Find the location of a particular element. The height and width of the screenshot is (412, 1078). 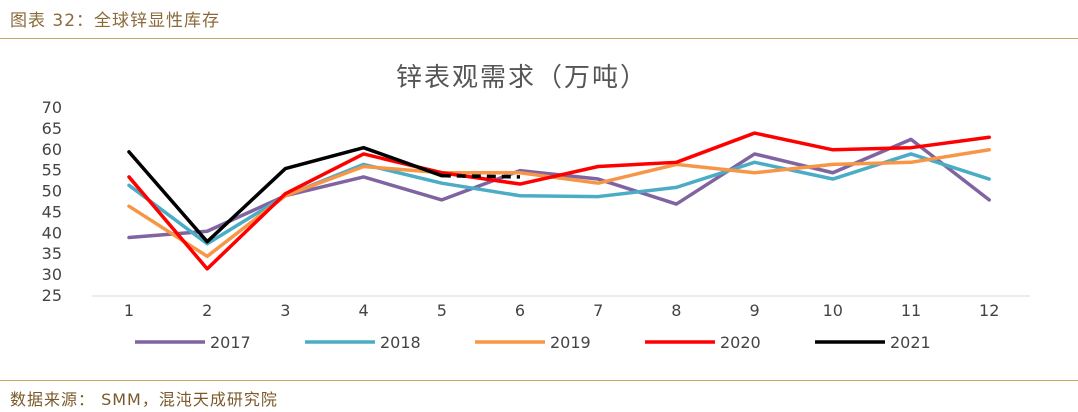

y-tick-label: 55 is located at coordinates (52, 170).